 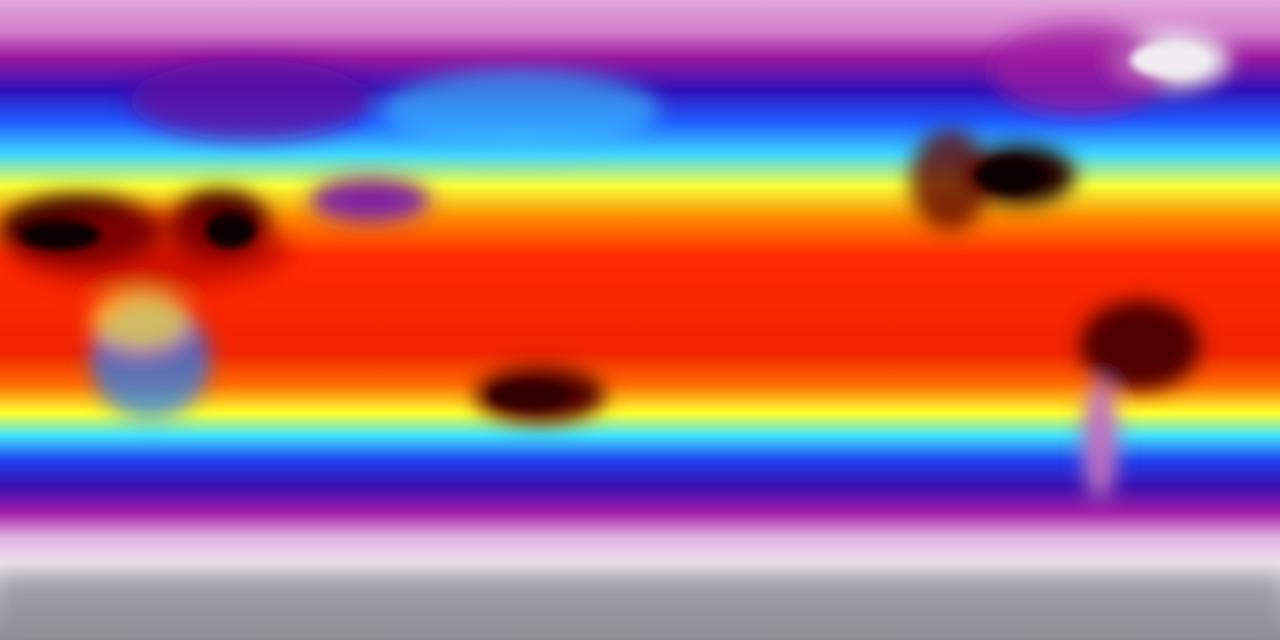 What do you see at coordinates (950, 180) in the screenshot?
I see `north-america-west` at bounding box center [950, 180].